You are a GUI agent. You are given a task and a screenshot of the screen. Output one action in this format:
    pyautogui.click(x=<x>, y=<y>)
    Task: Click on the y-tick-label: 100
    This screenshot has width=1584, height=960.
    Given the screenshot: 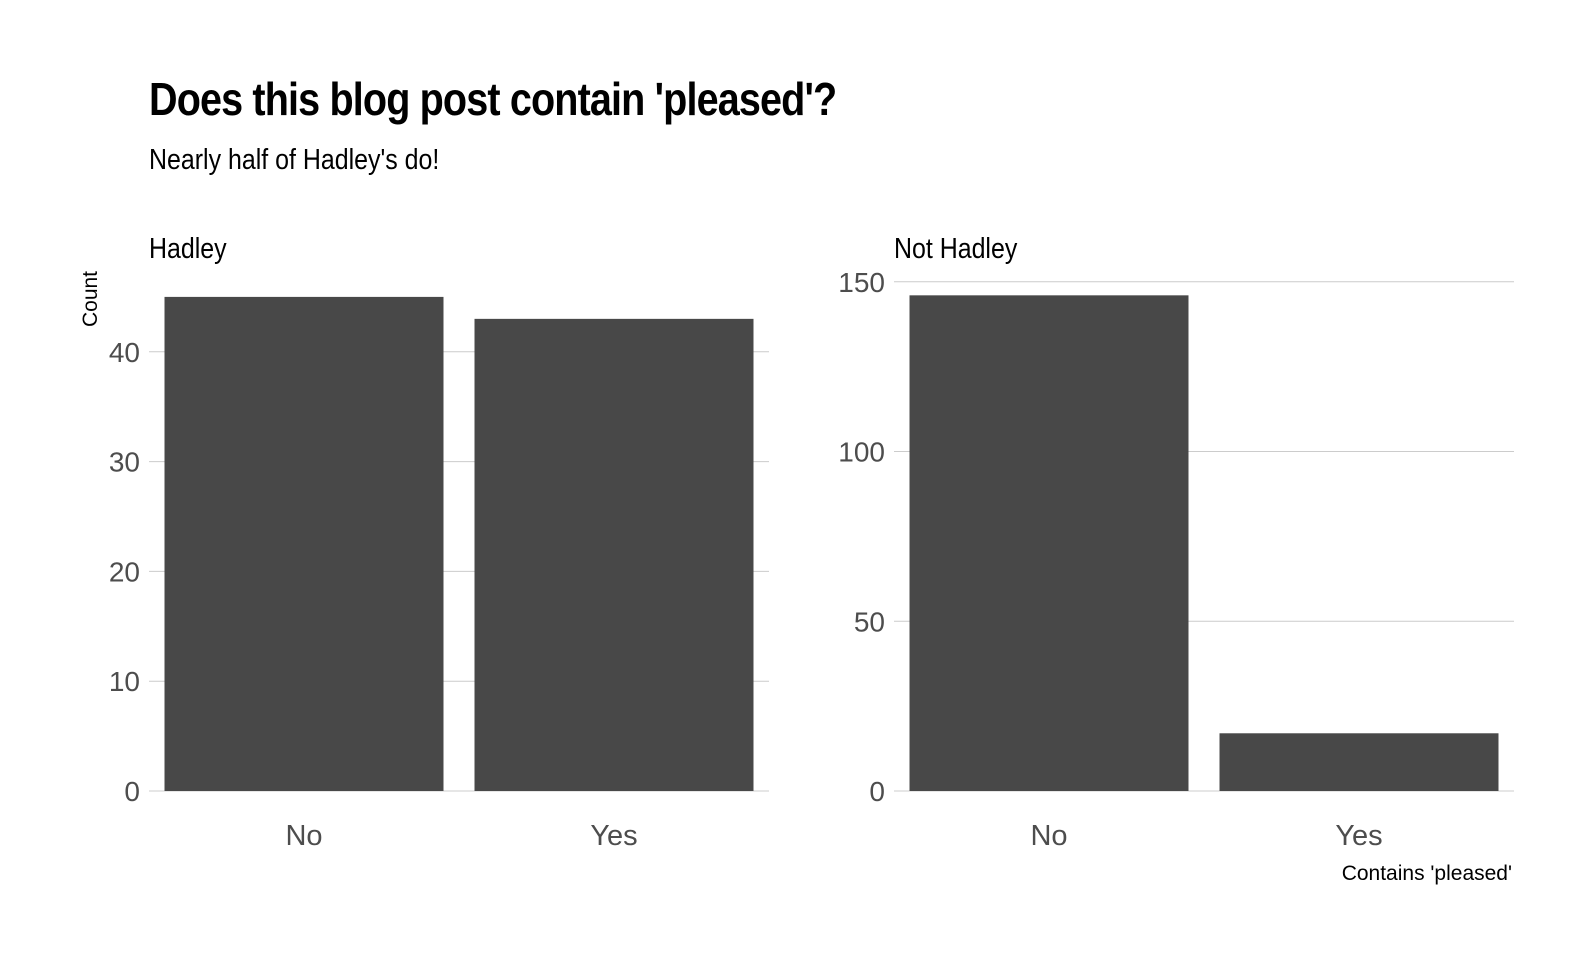 What is the action you would take?
    pyautogui.click(x=861, y=452)
    